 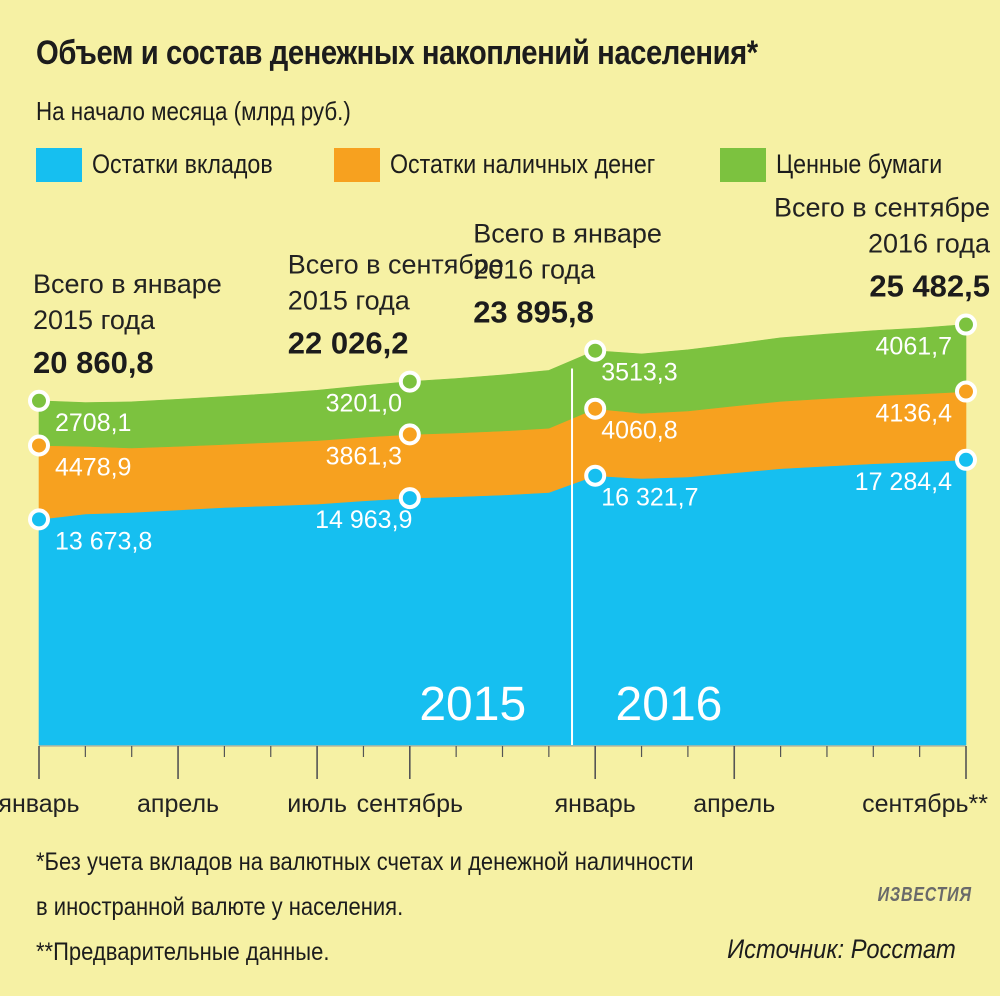 What do you see at coordinates (93, 362) in the screenshot?
I see `total-value: 20 860,8` at bounding box center [93, 362].